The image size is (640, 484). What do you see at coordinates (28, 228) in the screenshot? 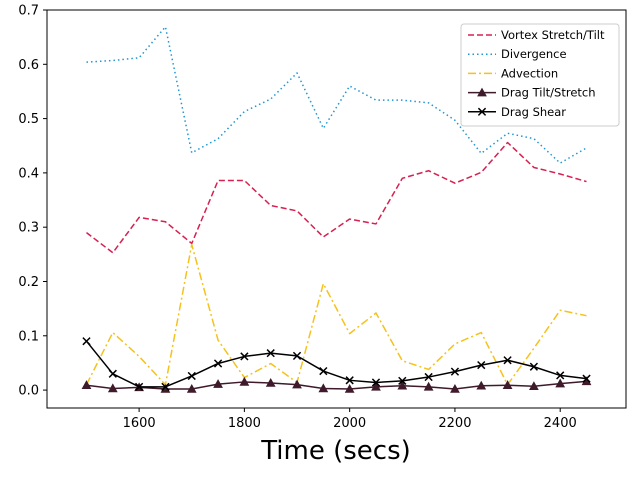
I see `y-tick-label: 0.3` at bounding box center [28, 228].